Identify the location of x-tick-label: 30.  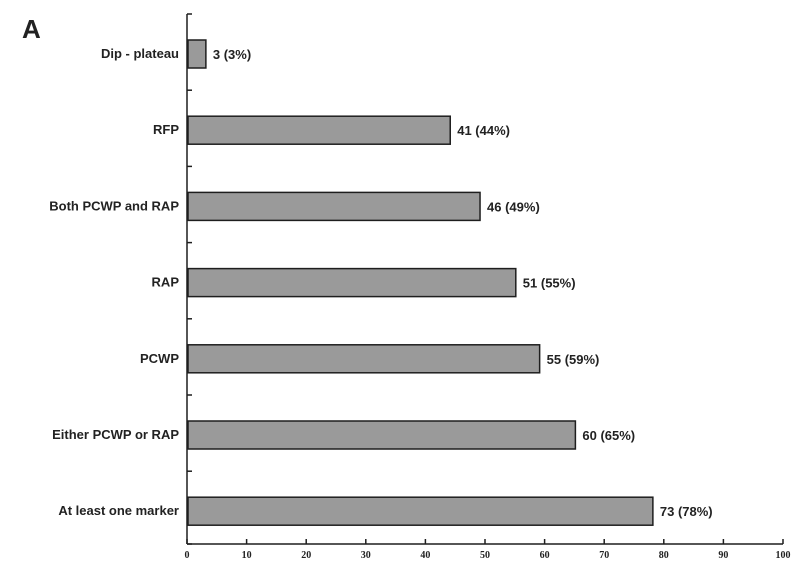
(366, 555).